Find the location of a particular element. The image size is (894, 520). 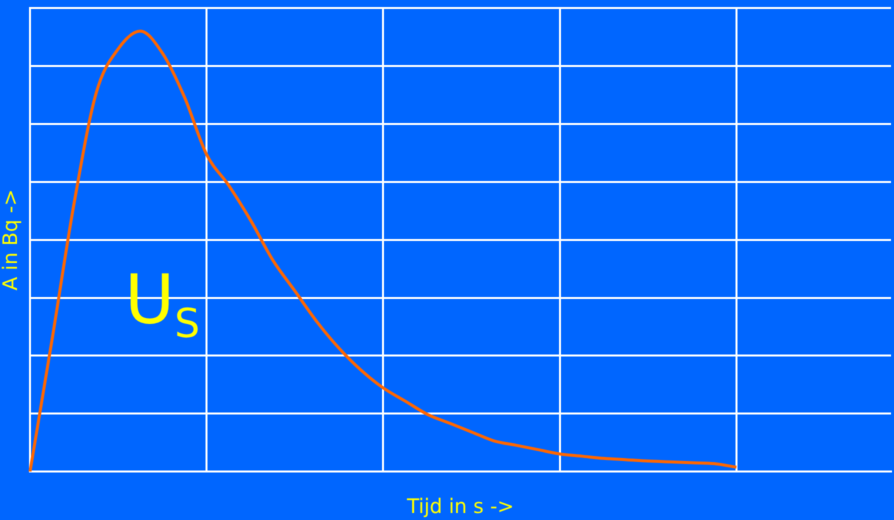

x-axis-title: Tijd in s -> is located at coordinates (460, 506).